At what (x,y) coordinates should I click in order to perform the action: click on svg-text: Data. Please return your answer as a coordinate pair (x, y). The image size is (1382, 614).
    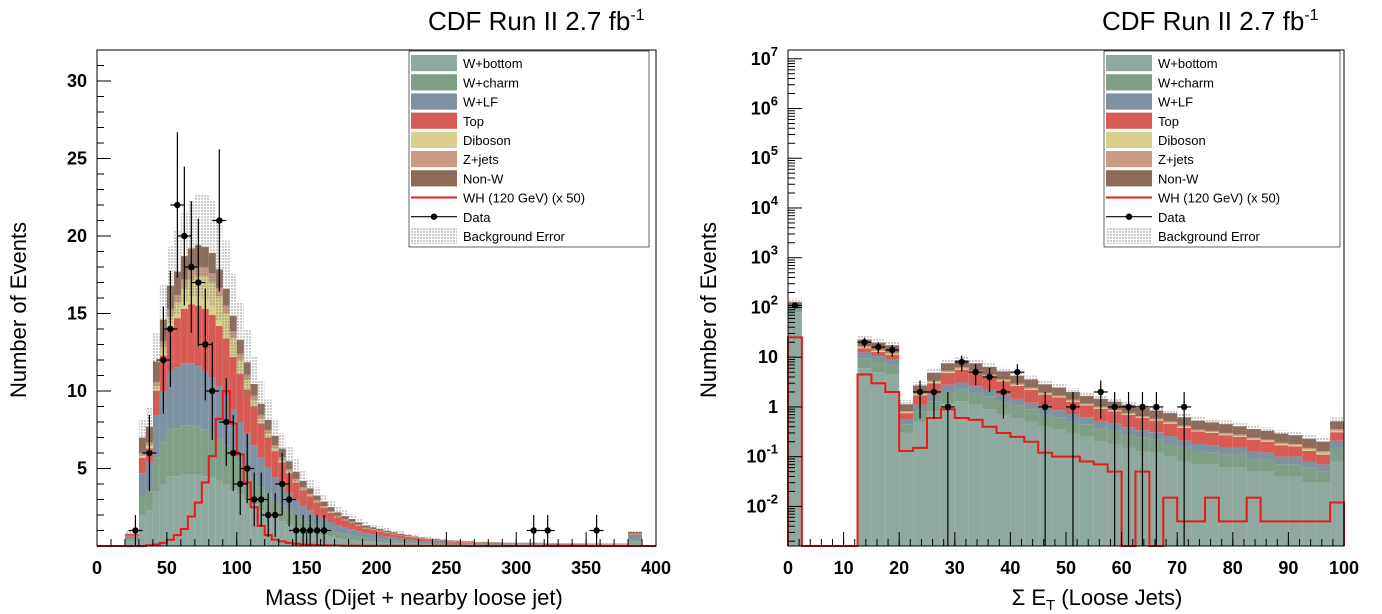
    Looking at the image, I should click on (477, 217).